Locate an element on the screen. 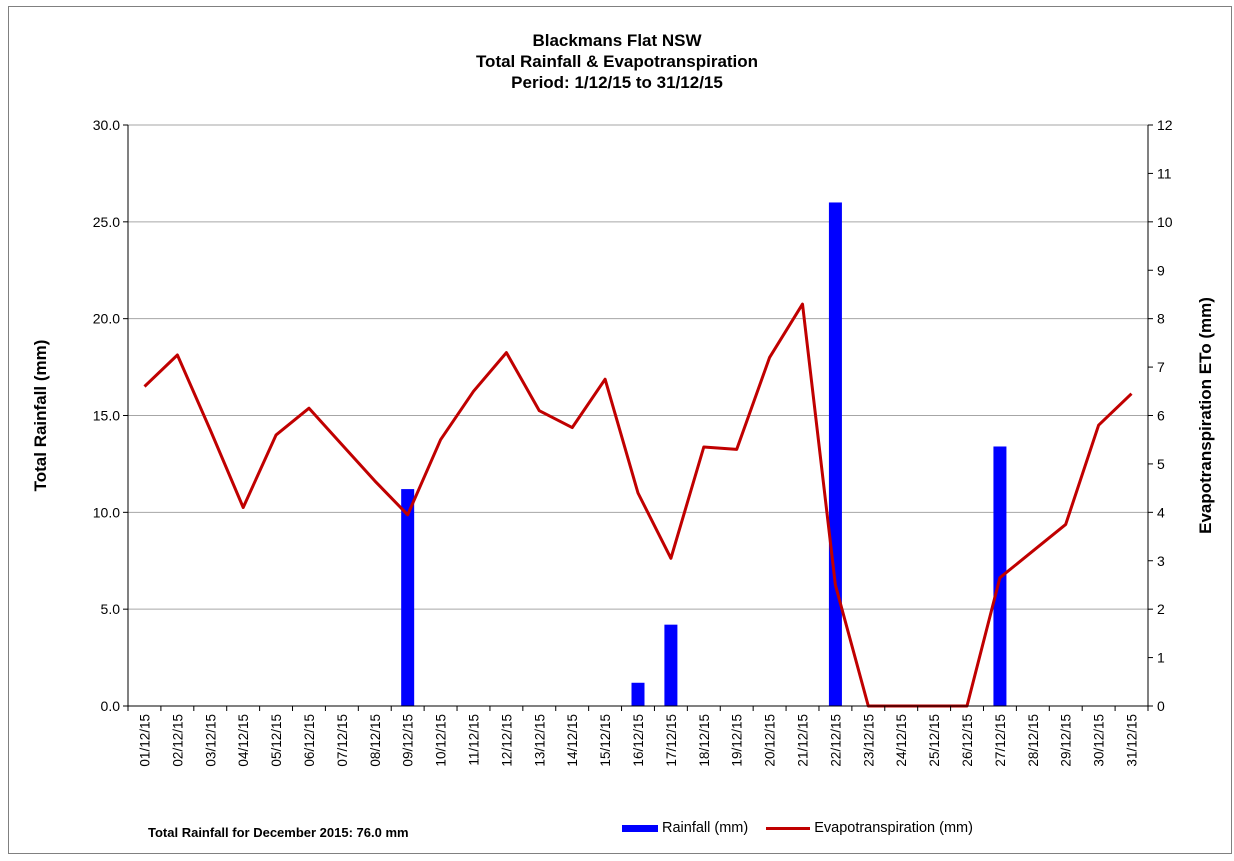  legend-item-evap: Evapotranspiration (mm) is located at coordinates (869, 828).